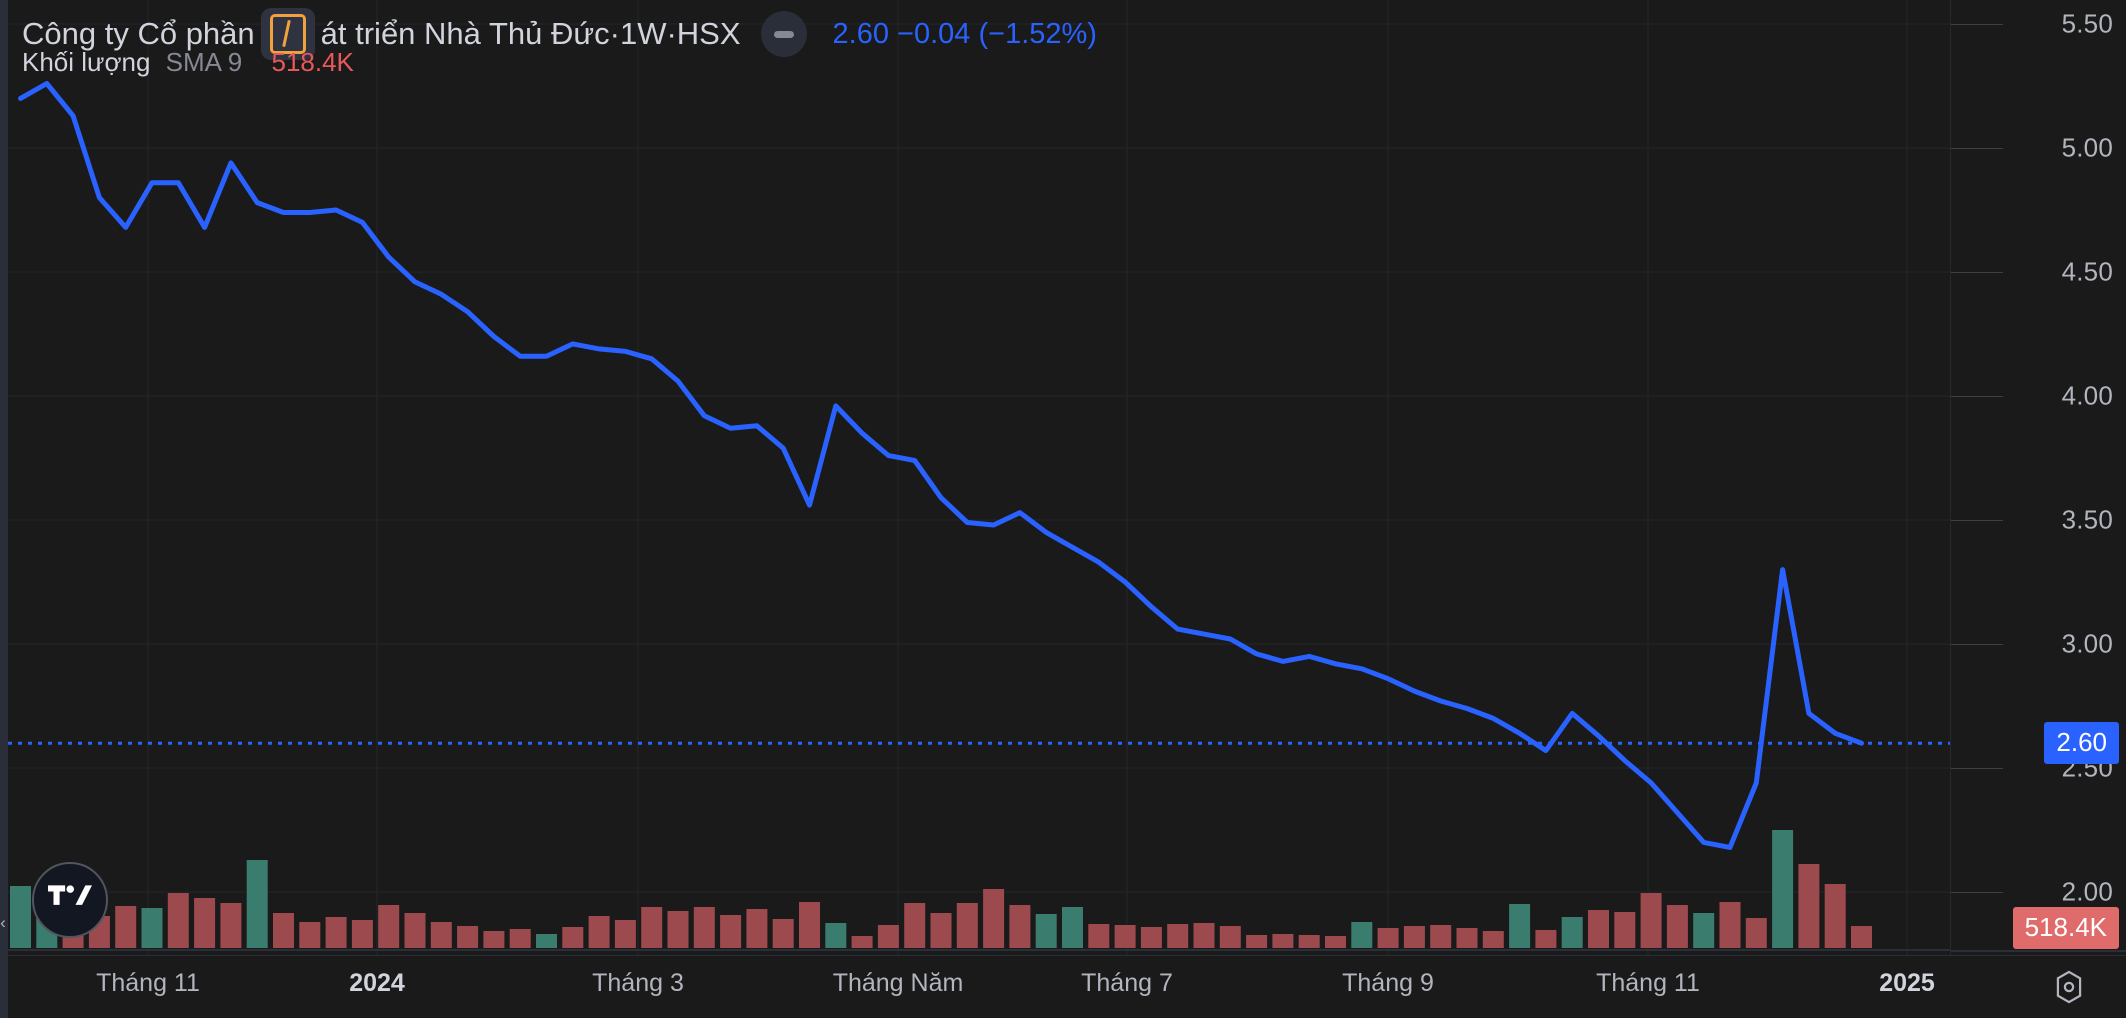 The image size is (2126, 1018). What do you see at coordinates (287, 34) in the screenshot?
I see `slash-square-icon` at bounding box center [287, 34].